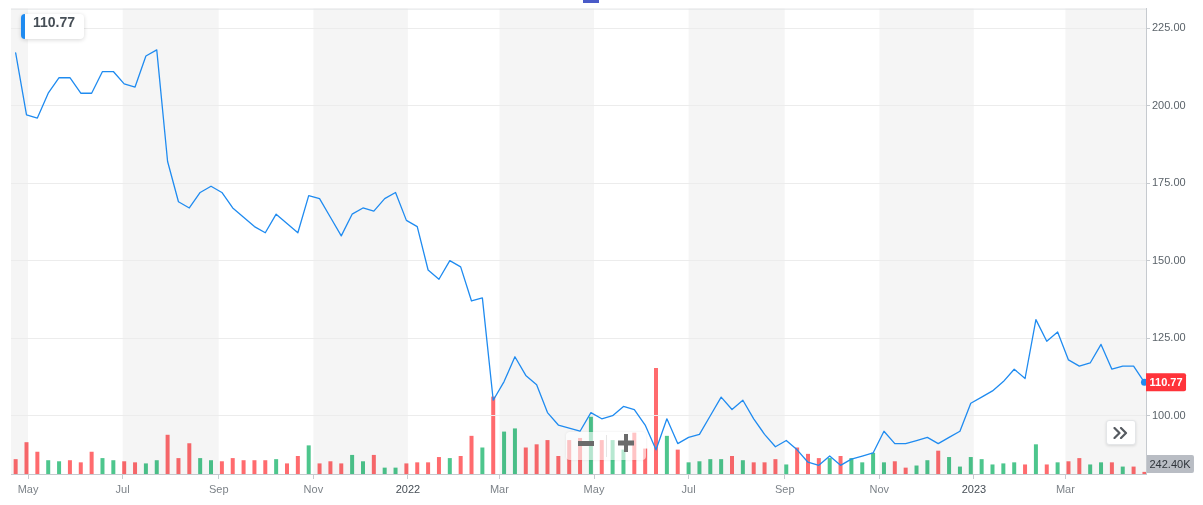 This screenshot has height=505, width=1203. What do you see at coordinates (1169, 337) in the screenshot?
I see `y-tick-label: 125.00` at bounding box center [1169, 337].